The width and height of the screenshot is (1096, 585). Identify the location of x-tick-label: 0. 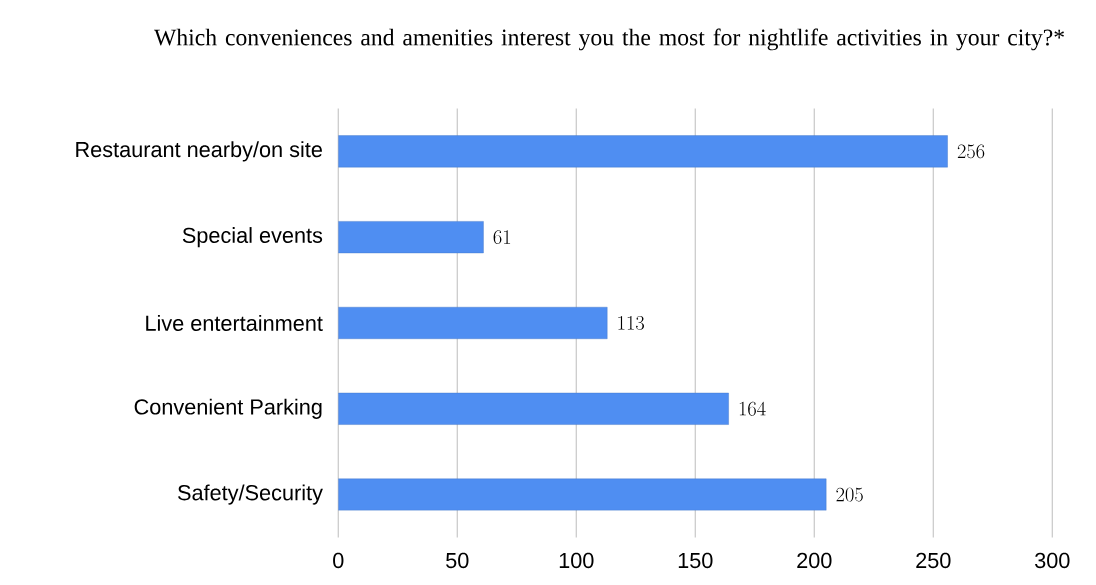
(338, 560).